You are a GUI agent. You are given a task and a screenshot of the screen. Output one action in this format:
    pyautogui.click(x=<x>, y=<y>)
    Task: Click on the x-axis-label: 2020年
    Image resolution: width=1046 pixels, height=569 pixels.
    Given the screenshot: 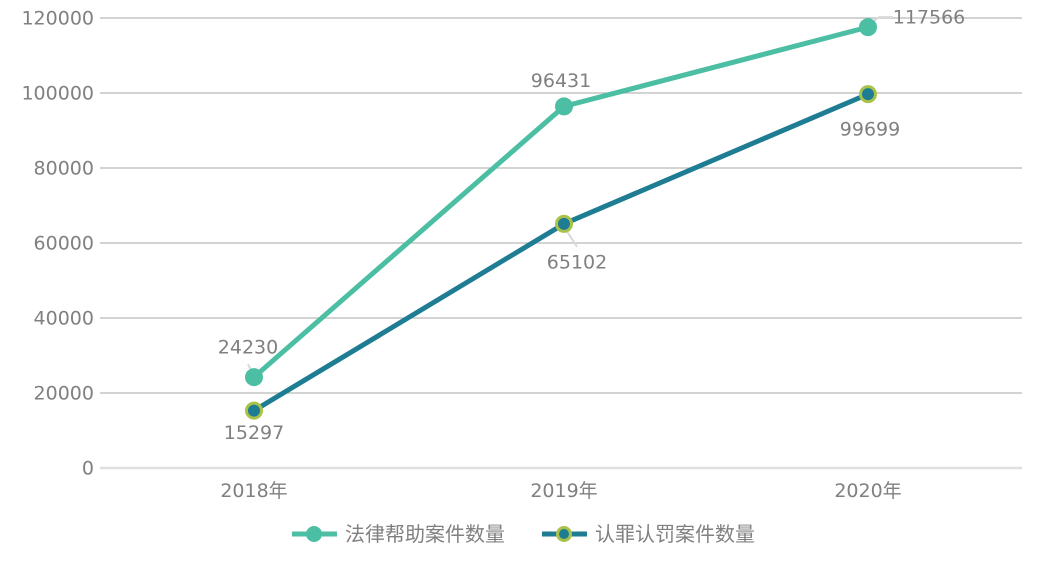 What is the action you would take?
    pyautogui.click(x=867, y=491)
    